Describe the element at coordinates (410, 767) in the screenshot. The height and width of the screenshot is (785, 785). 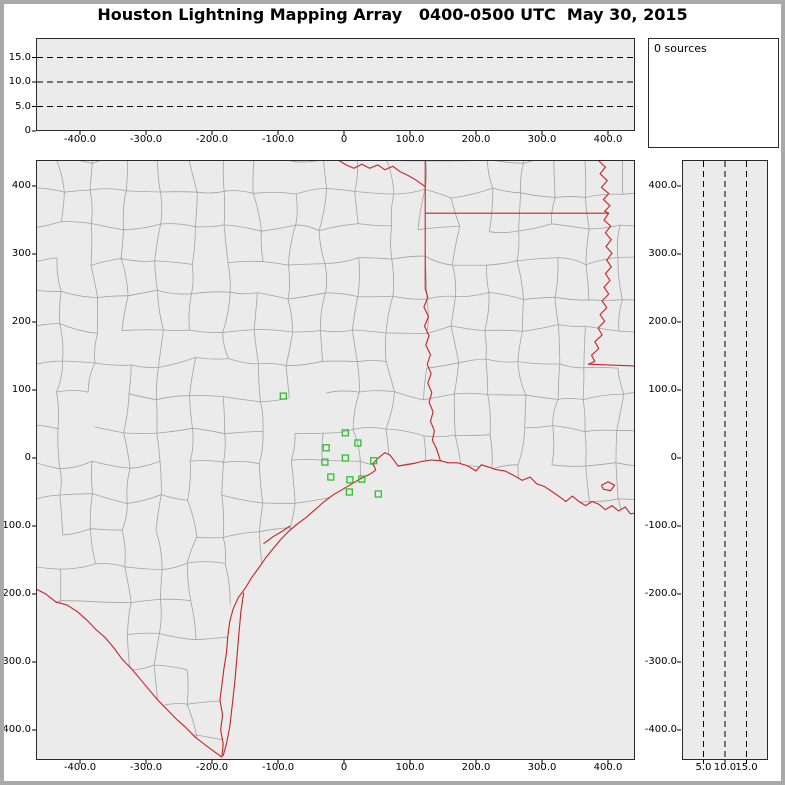
I see `map-x-tick-label: 100.0` at that location.